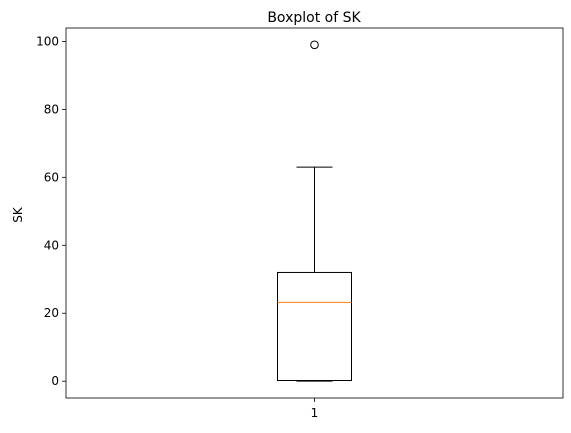  Describe the element at coordinates (51, 177) in the screenshot. I see `y-tick-label: 60` at that location.